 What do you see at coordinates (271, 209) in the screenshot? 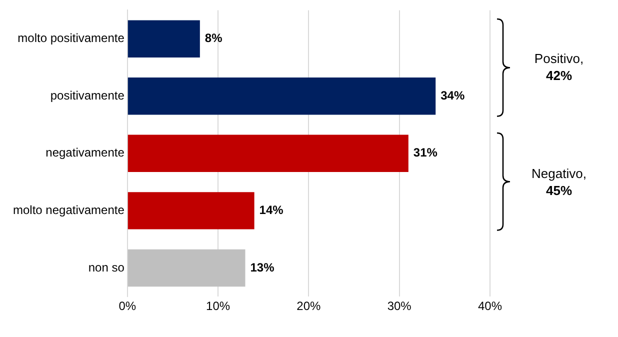
I see `data-label: 14%` at bounding box center [271, 209].